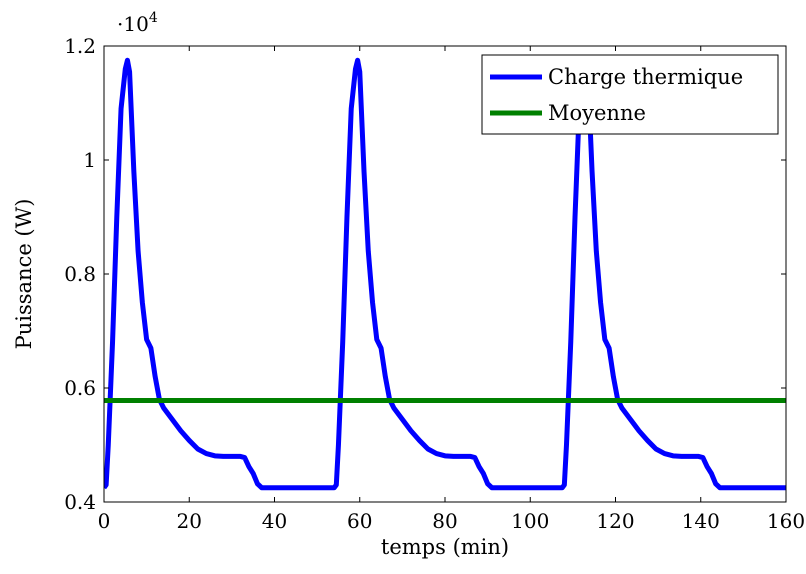 This screenshot has width=806, height=574. I want to click on x-tick-label: 120, so click(615, 521).